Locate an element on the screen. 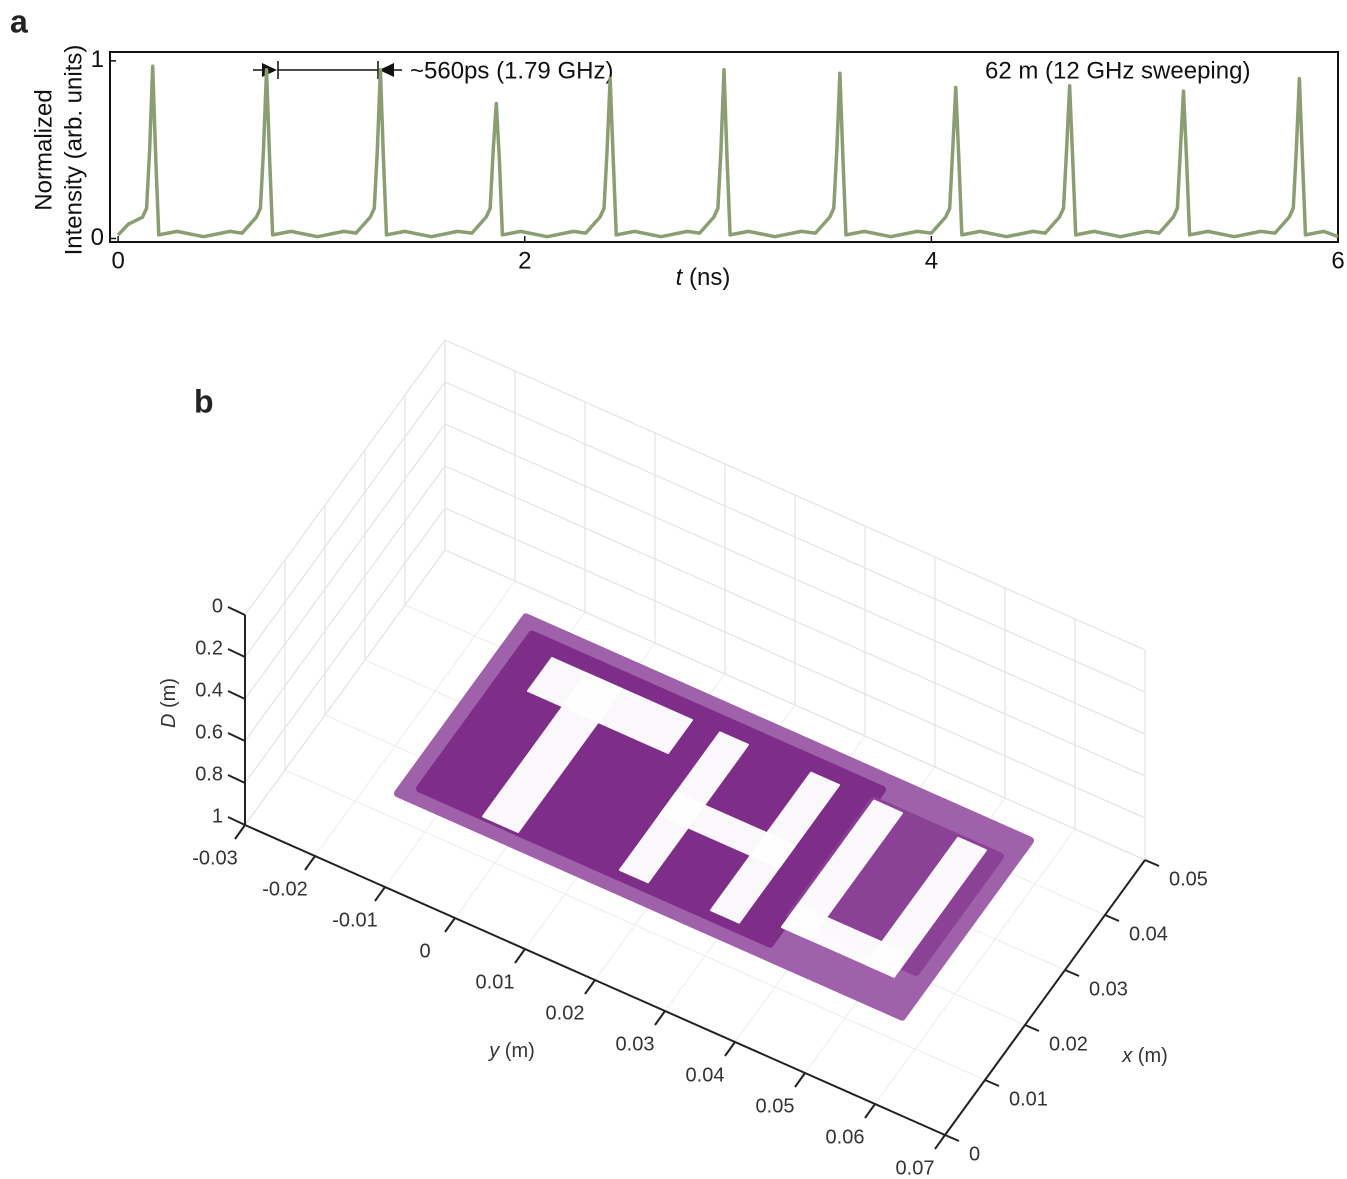  y-tick-label: 0.01 is located at coordinates (495, 982).